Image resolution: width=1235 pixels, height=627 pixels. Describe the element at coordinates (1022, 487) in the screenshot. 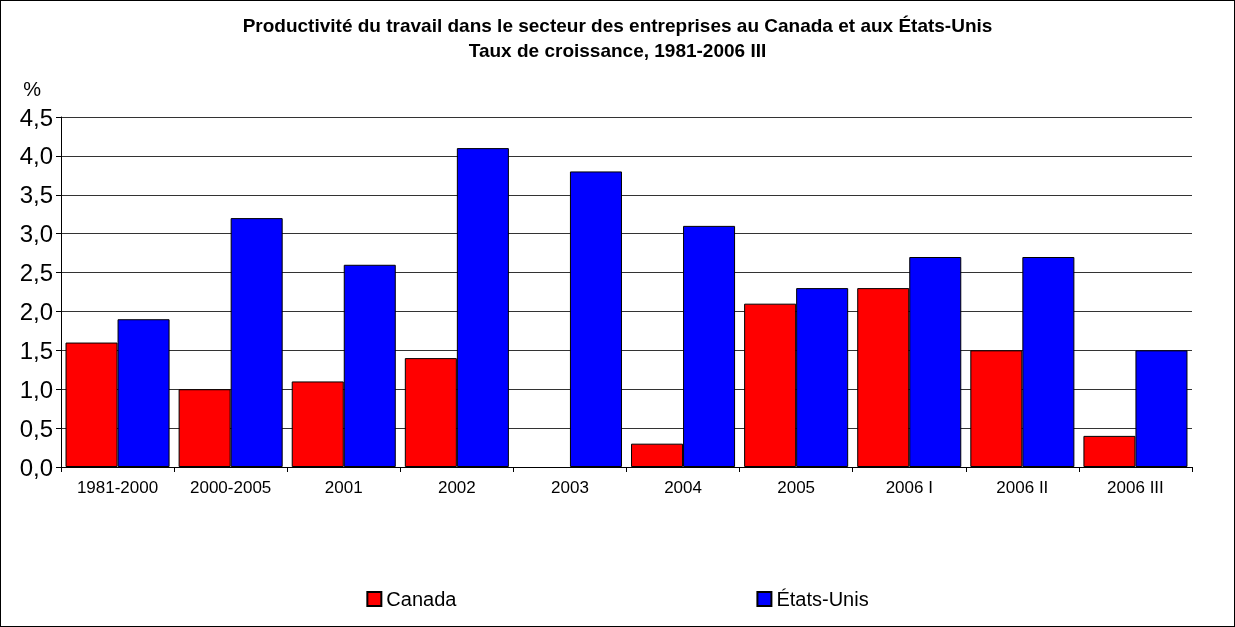

I see `x-tick-label: 2006 II` at that location.